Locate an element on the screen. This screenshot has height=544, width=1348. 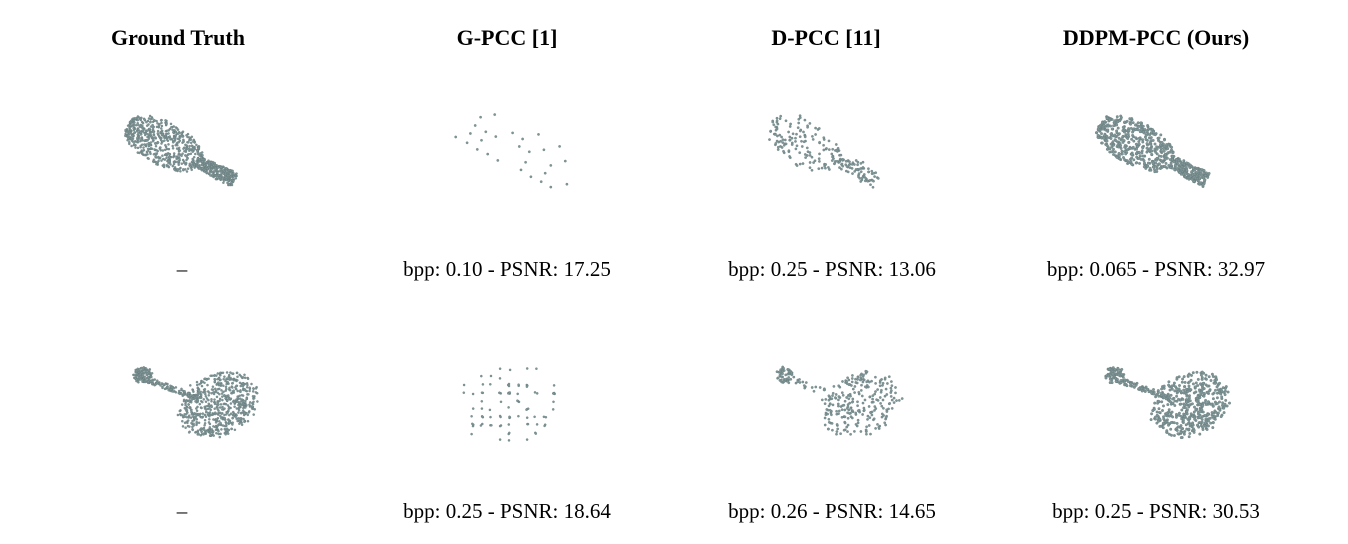
pointcloud-r1-ddpm-pcc is located at coordinates (1170, 175).